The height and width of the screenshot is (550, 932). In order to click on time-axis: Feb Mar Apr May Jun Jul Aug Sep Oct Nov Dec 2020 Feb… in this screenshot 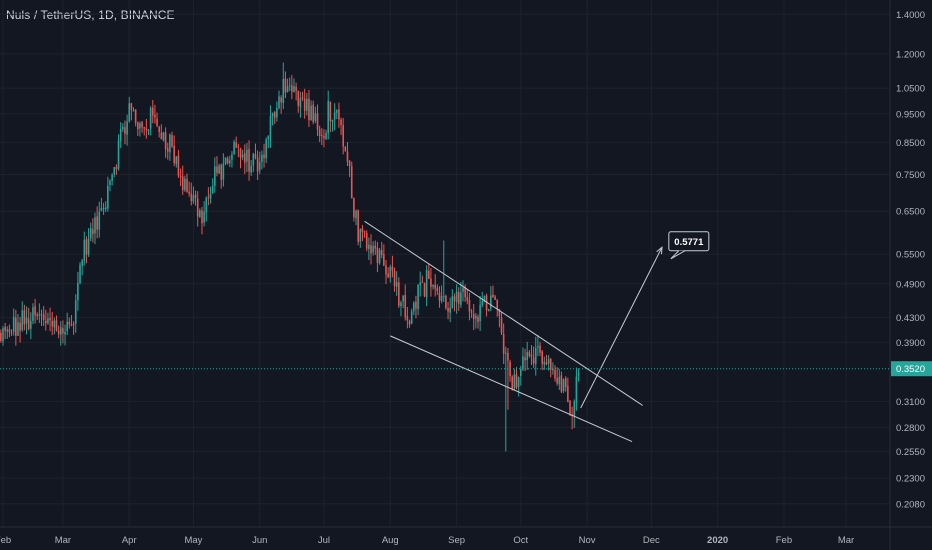, I will do `click(427, 540)`.